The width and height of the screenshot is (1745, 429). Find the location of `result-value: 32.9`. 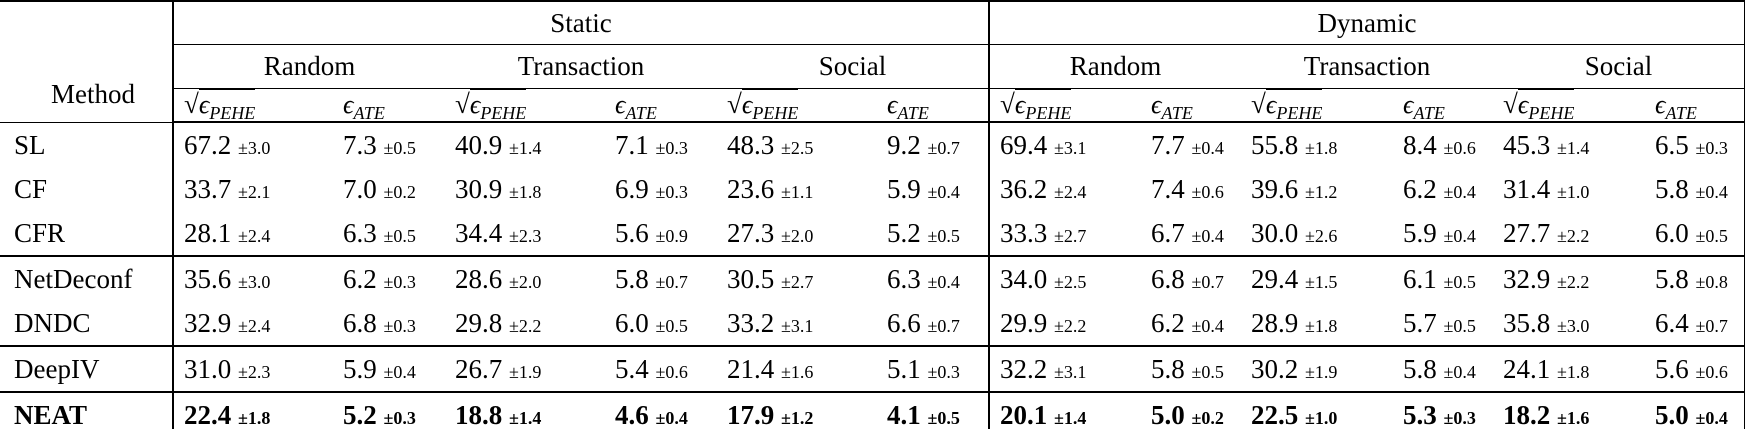

result-value: 32.9 is located at coordinates (211, 323).